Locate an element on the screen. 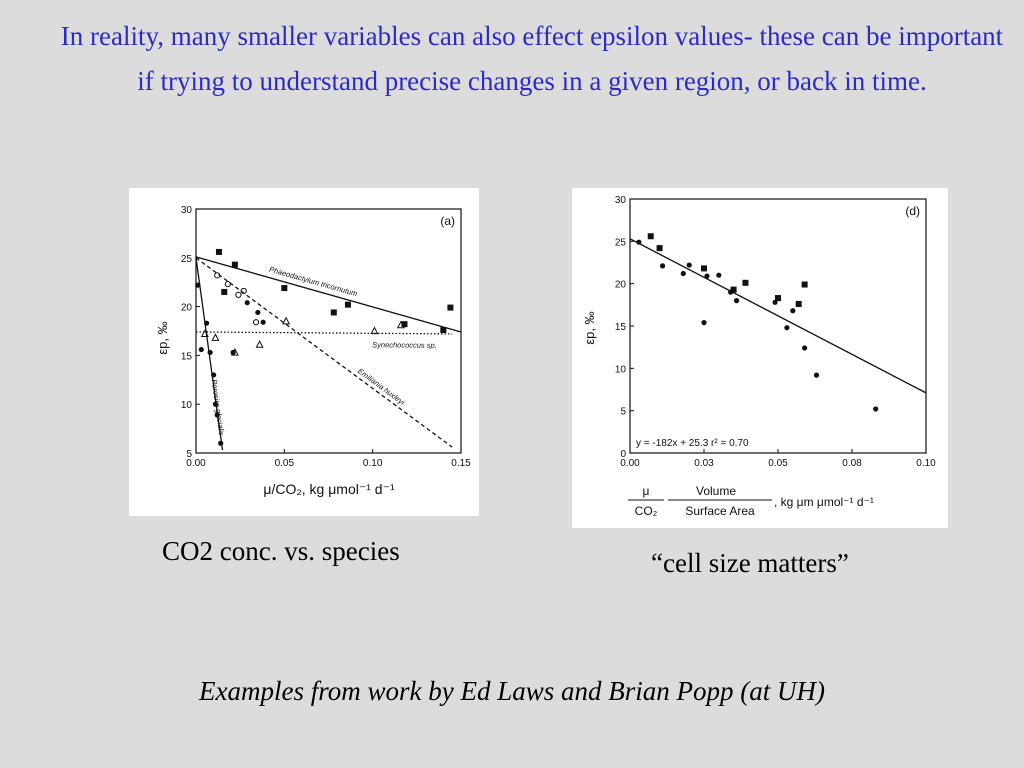 The height and width of the screenshot is (768, 1024). plot-frame is located at coordinates (328, 331).